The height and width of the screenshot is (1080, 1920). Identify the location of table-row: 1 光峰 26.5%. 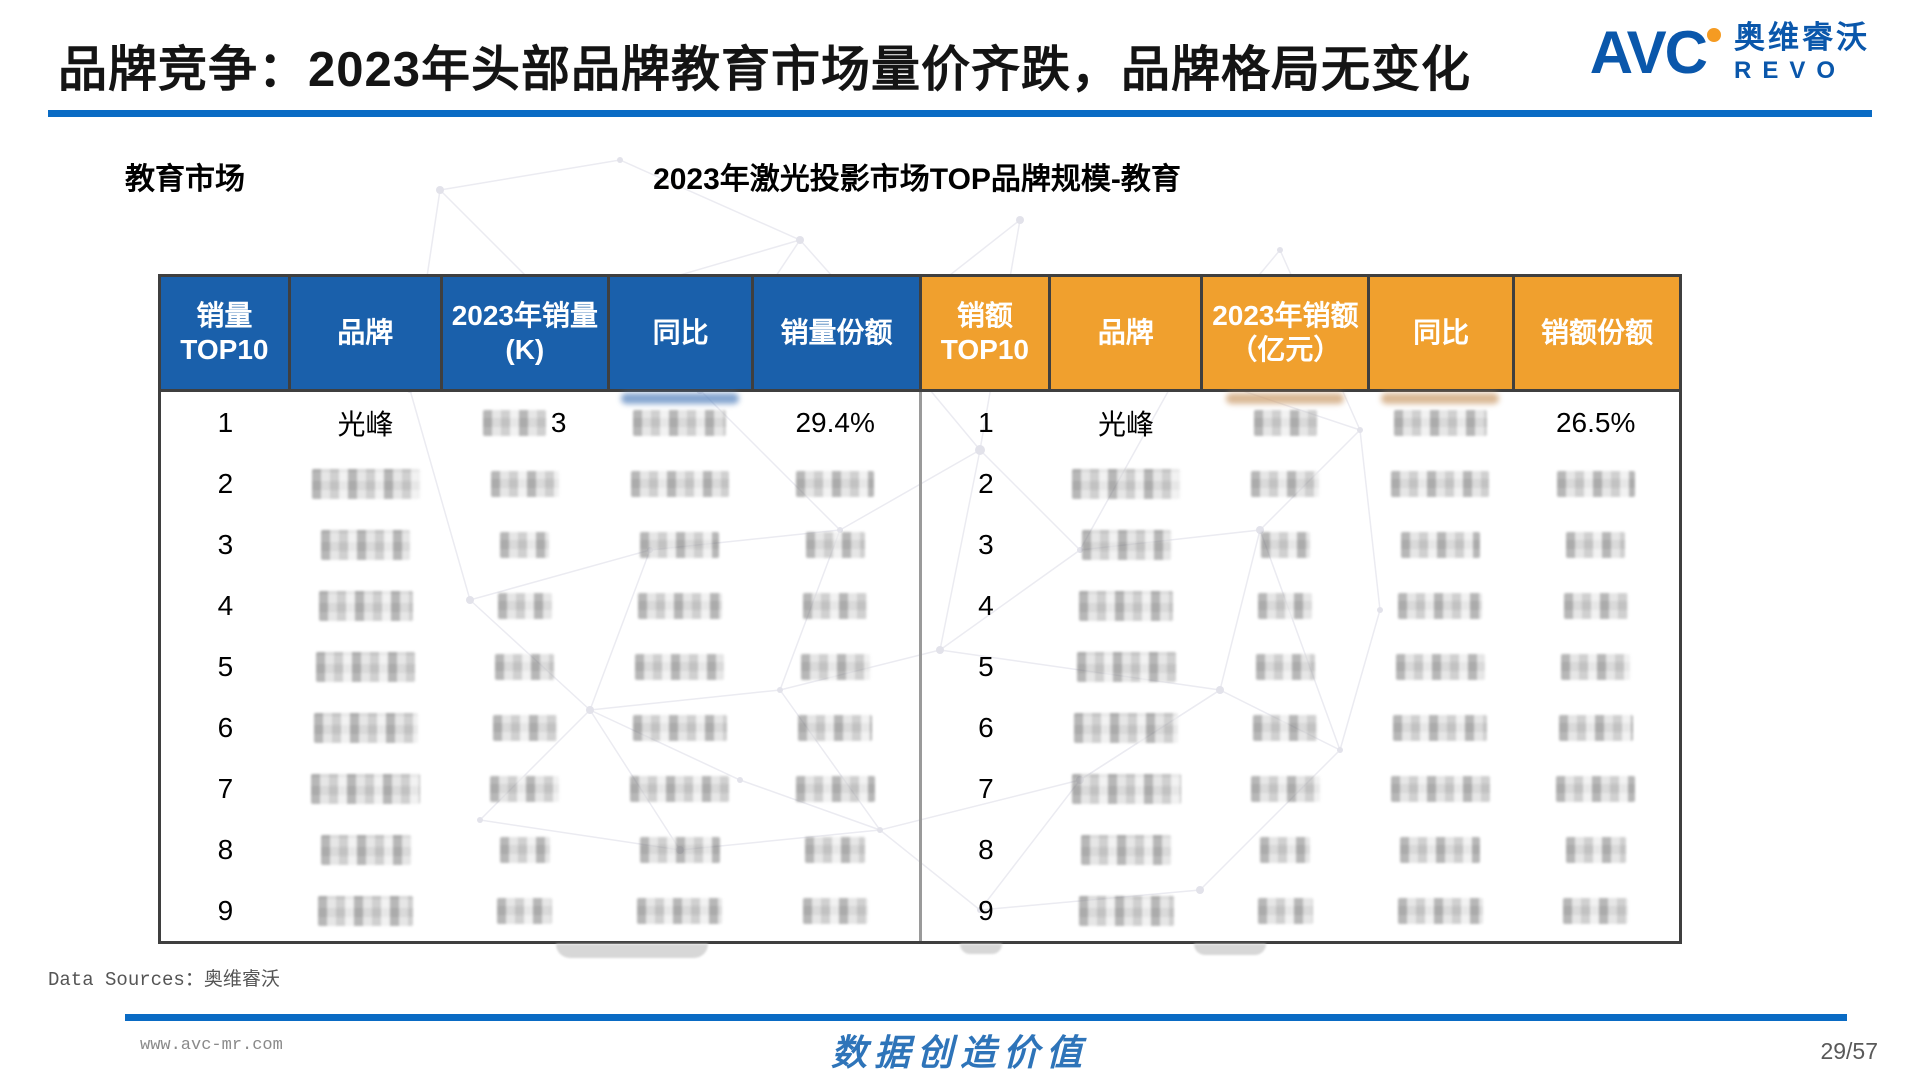
(1301, 422).